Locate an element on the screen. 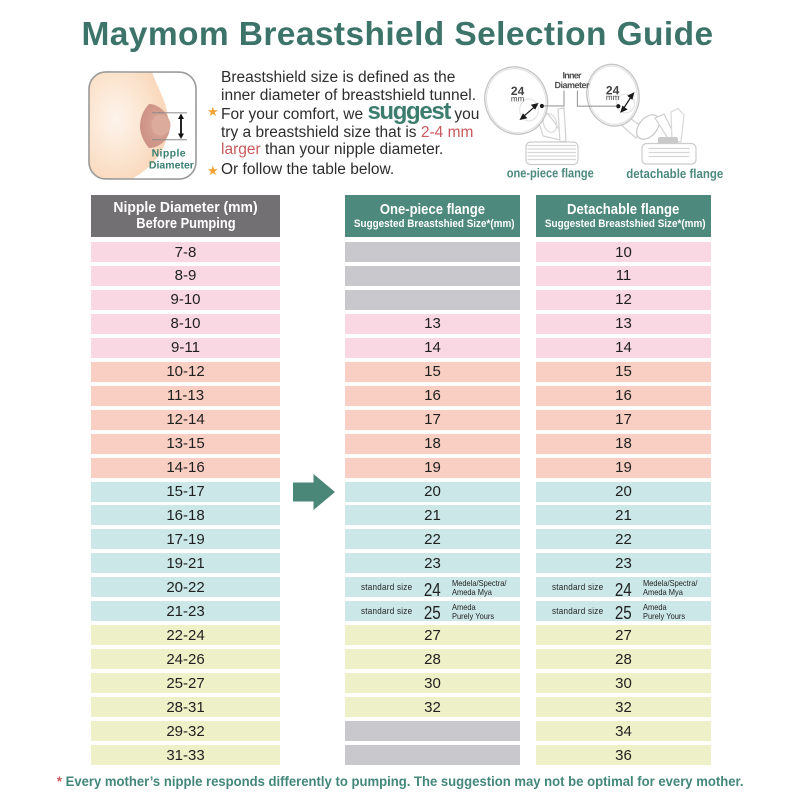 The height and width of the screenshot is (800, 800). svg-text: Inner is located at coordinates (572, 75).